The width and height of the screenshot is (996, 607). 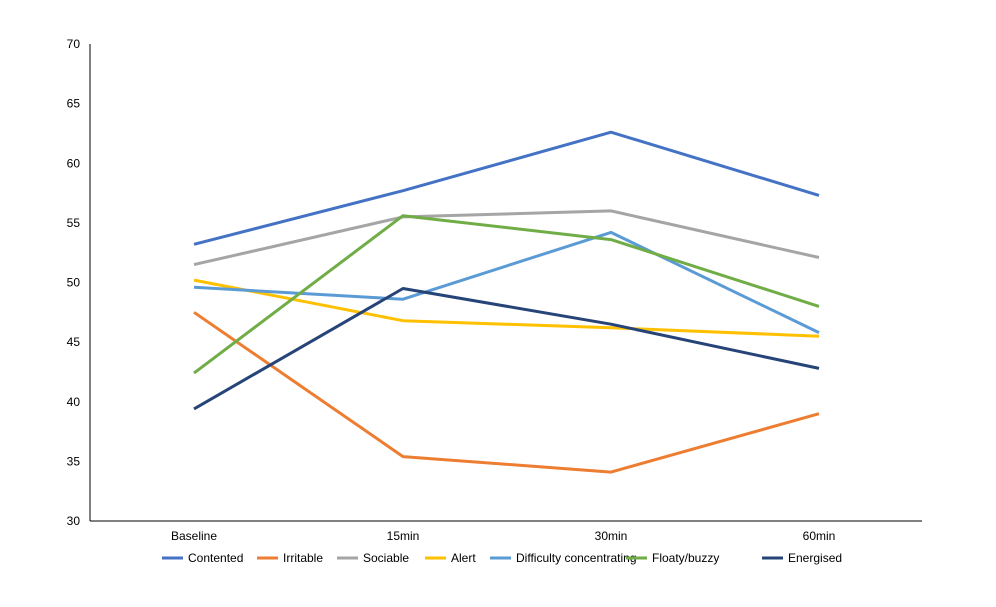 What do you see at coordinates (611, 536) in the screenshot?
I see `x-tick-label: 30min` at bounding box center [611, 536].